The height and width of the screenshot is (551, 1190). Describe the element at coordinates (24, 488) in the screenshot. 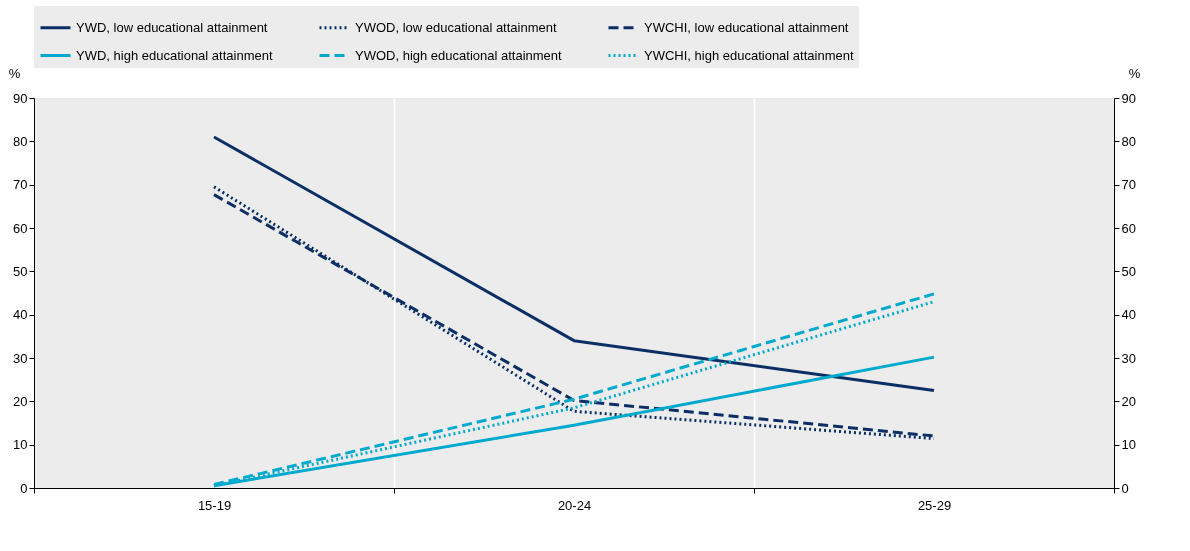

I see `y-tick-label: 0` at that location.